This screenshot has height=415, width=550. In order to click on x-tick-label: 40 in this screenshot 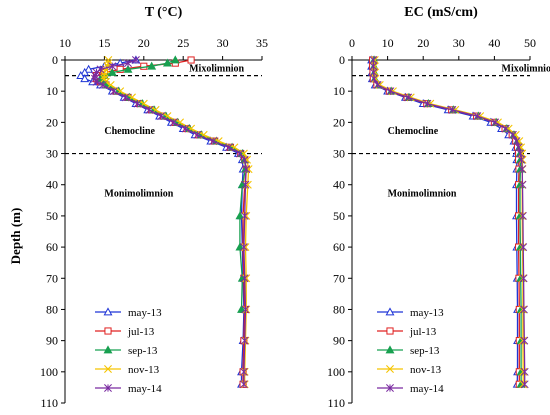, I will do `click(494, 43)`.